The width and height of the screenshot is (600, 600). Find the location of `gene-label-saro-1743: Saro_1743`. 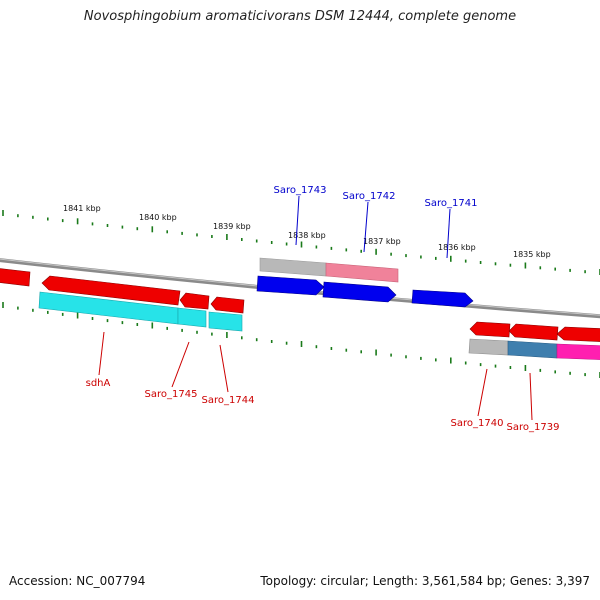

gene-label-saro-1743: Saro_1743 is located at coordinates (300, 190).